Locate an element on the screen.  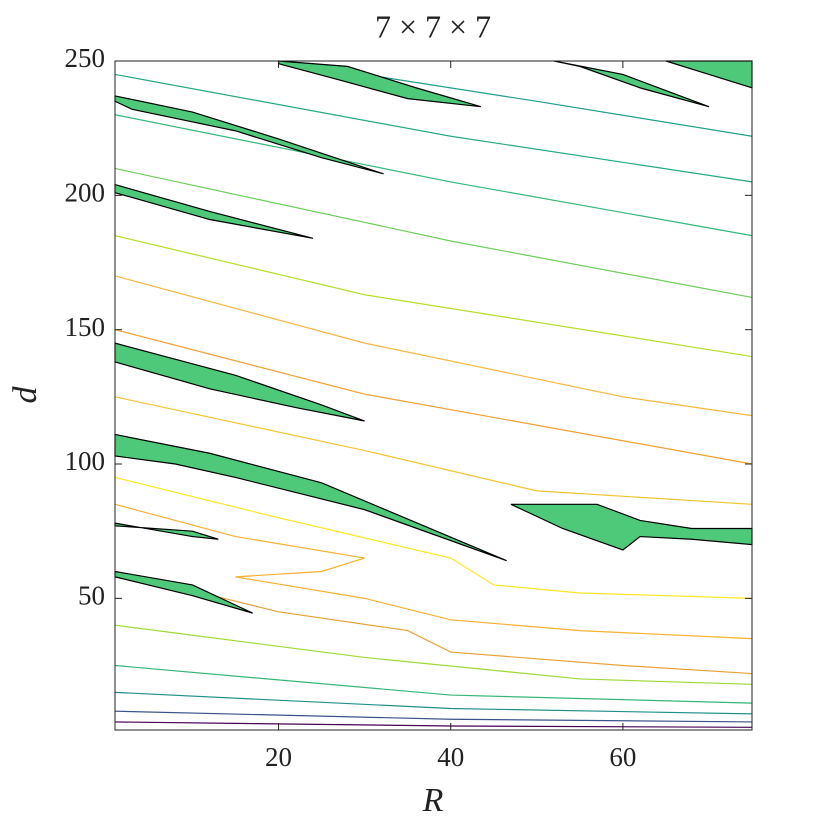
x-tick-label: 40 is located at coordinates (450, 757).